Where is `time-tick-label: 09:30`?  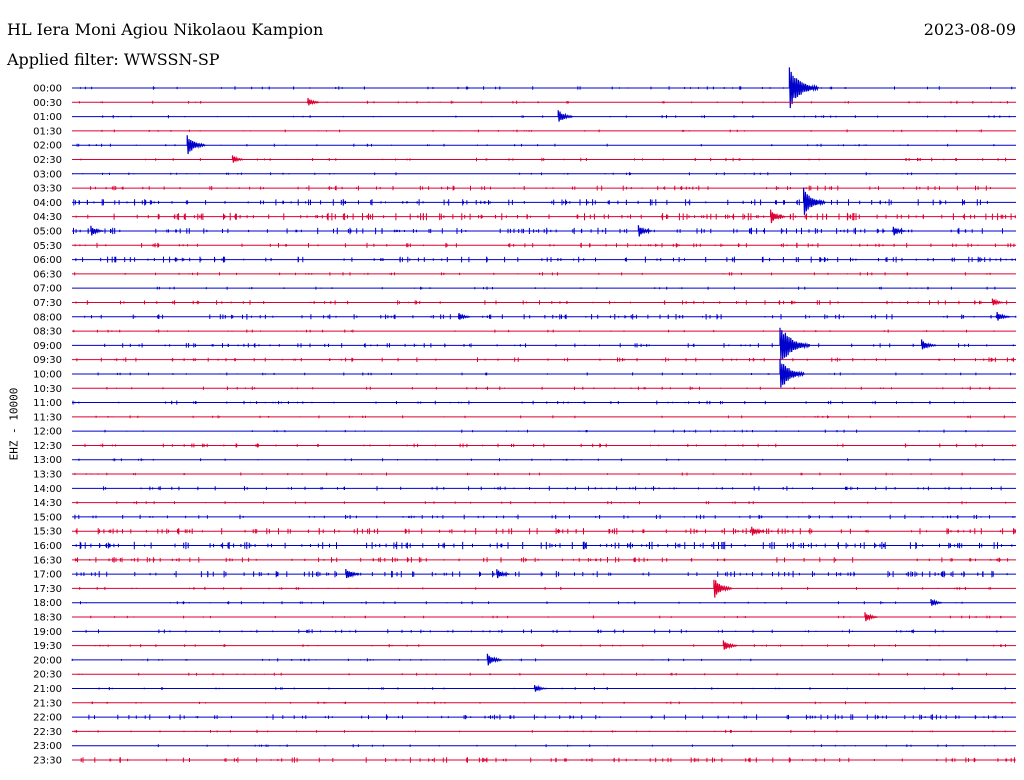 time-tick-label: 09:30 is located at coordinates (47, 360).